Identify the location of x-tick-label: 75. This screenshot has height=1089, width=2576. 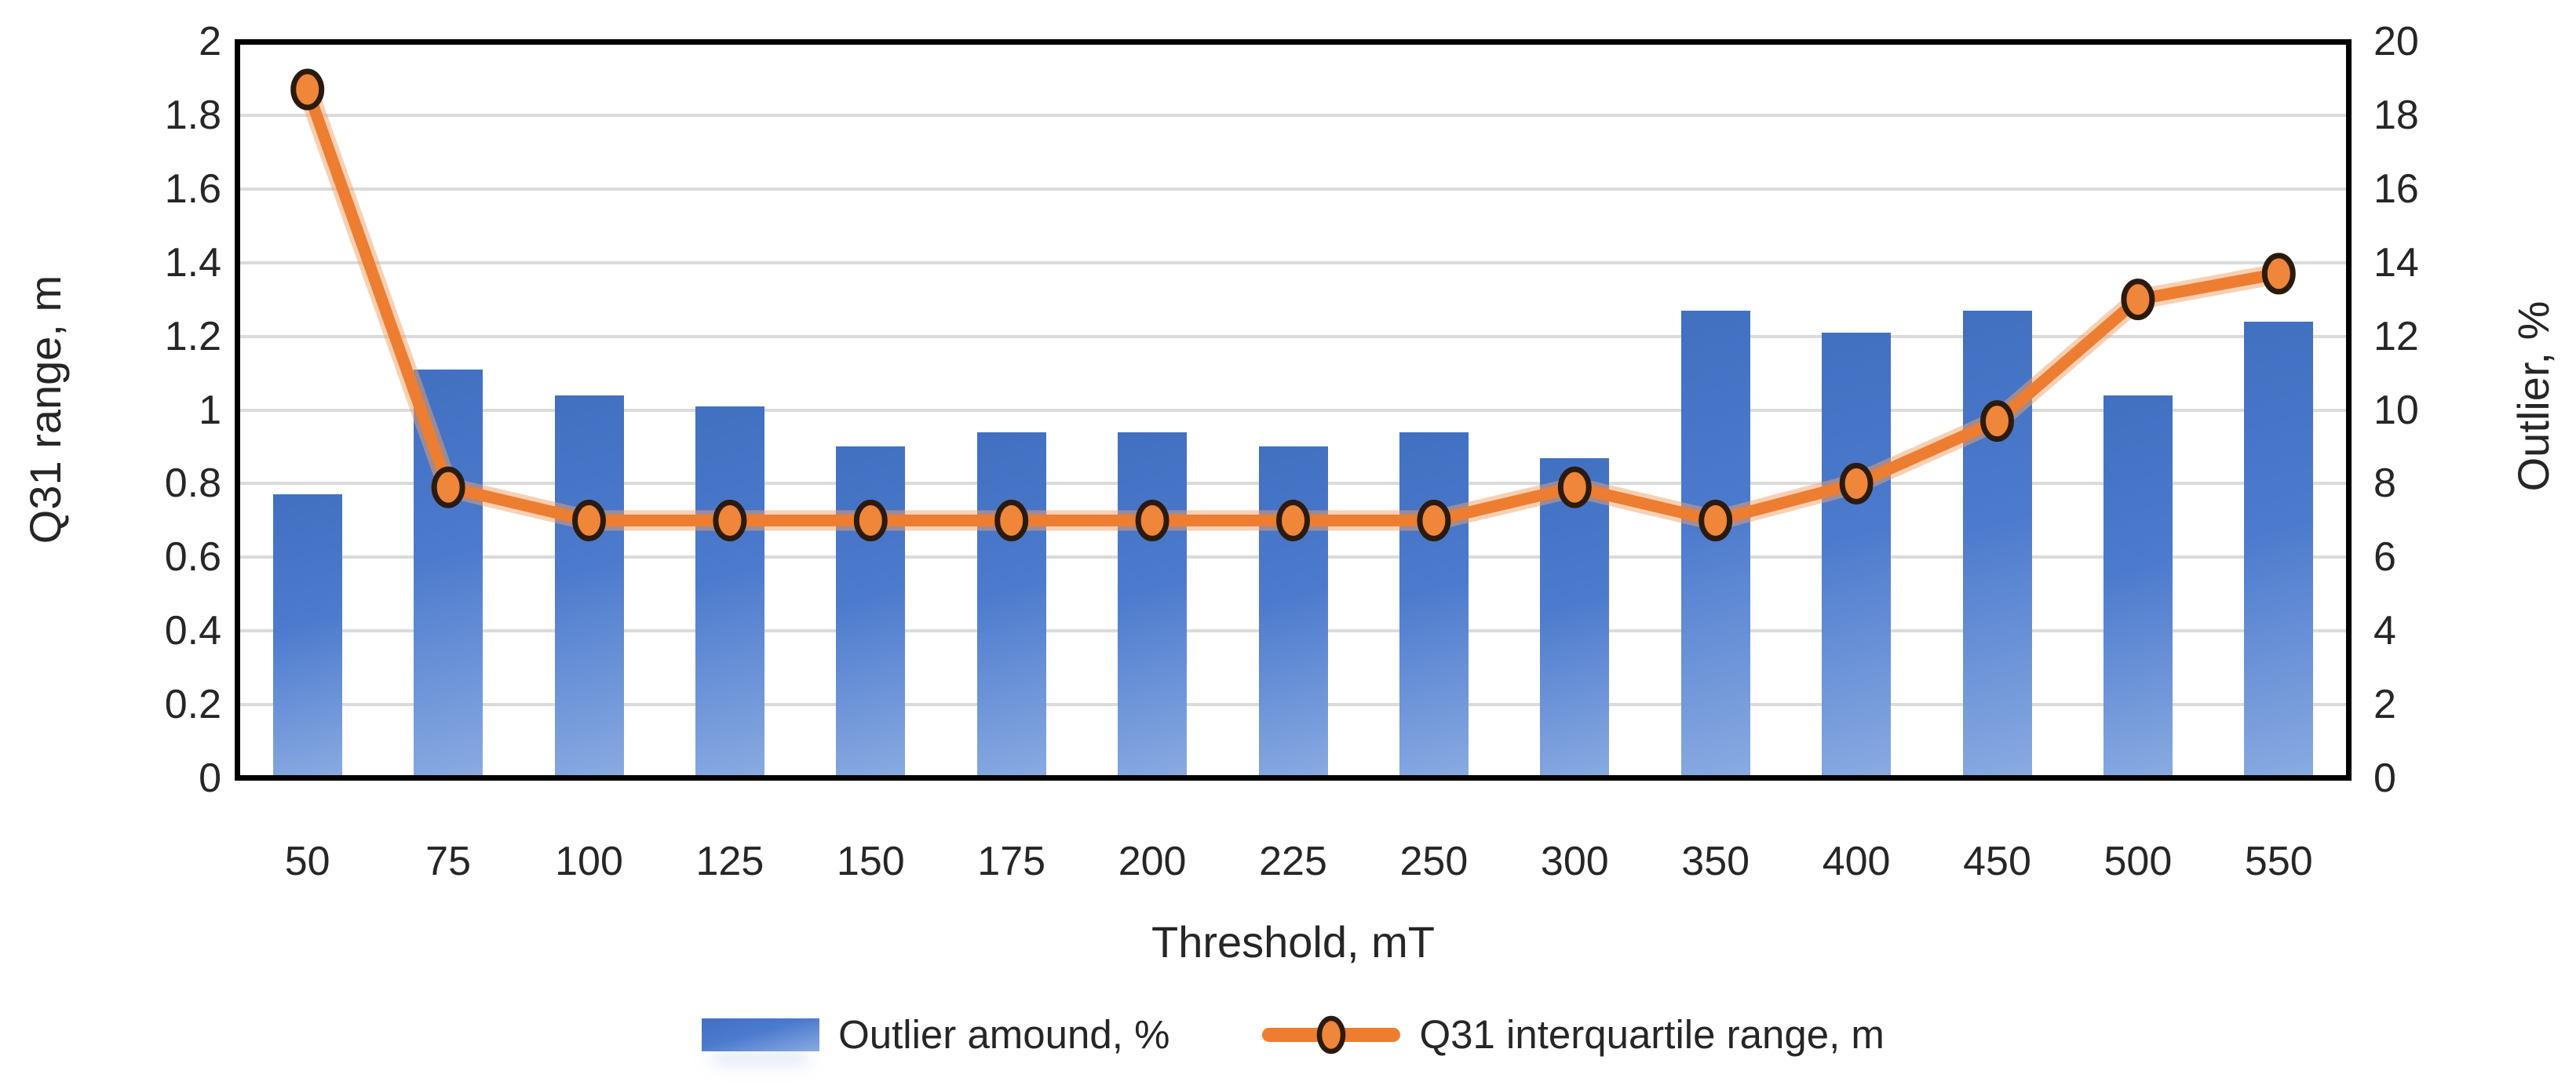
(448, 862).